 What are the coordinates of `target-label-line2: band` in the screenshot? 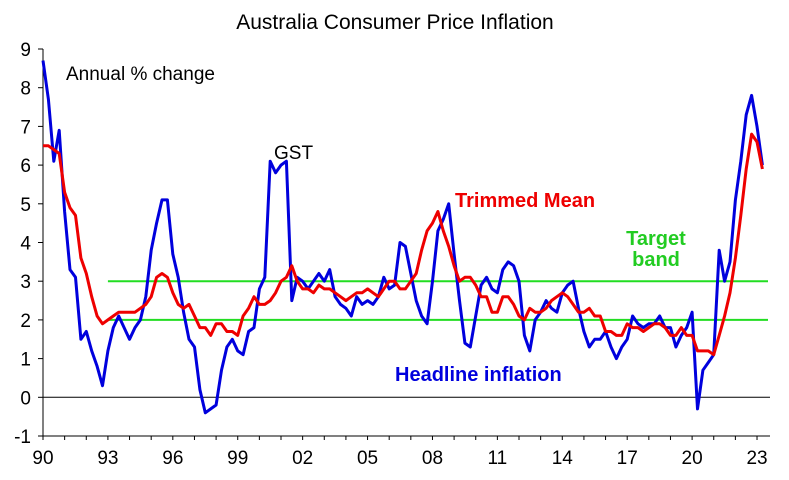 It's located at (656, 260).